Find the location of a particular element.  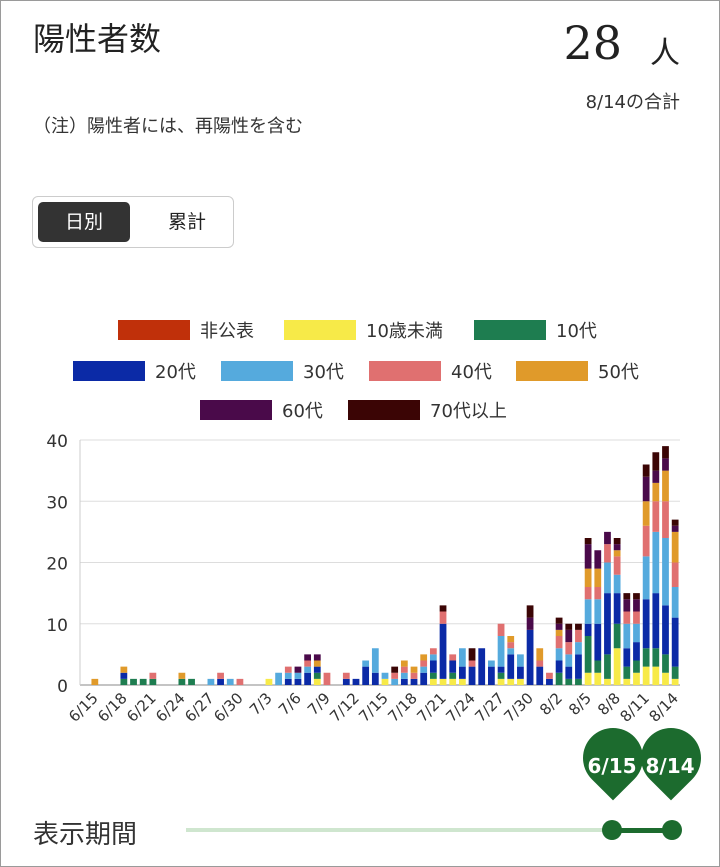

x-tick-label: 7/6 is located at coordinates (290, 704).